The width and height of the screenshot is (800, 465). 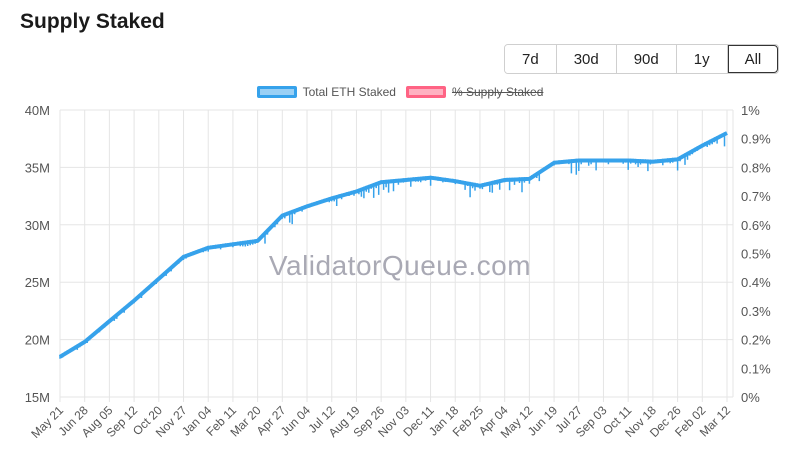 What do you see at coordinates (37, 167) in the screenshot?
I see `y-axis-tick: 35M` at bounding box center [37, 167].